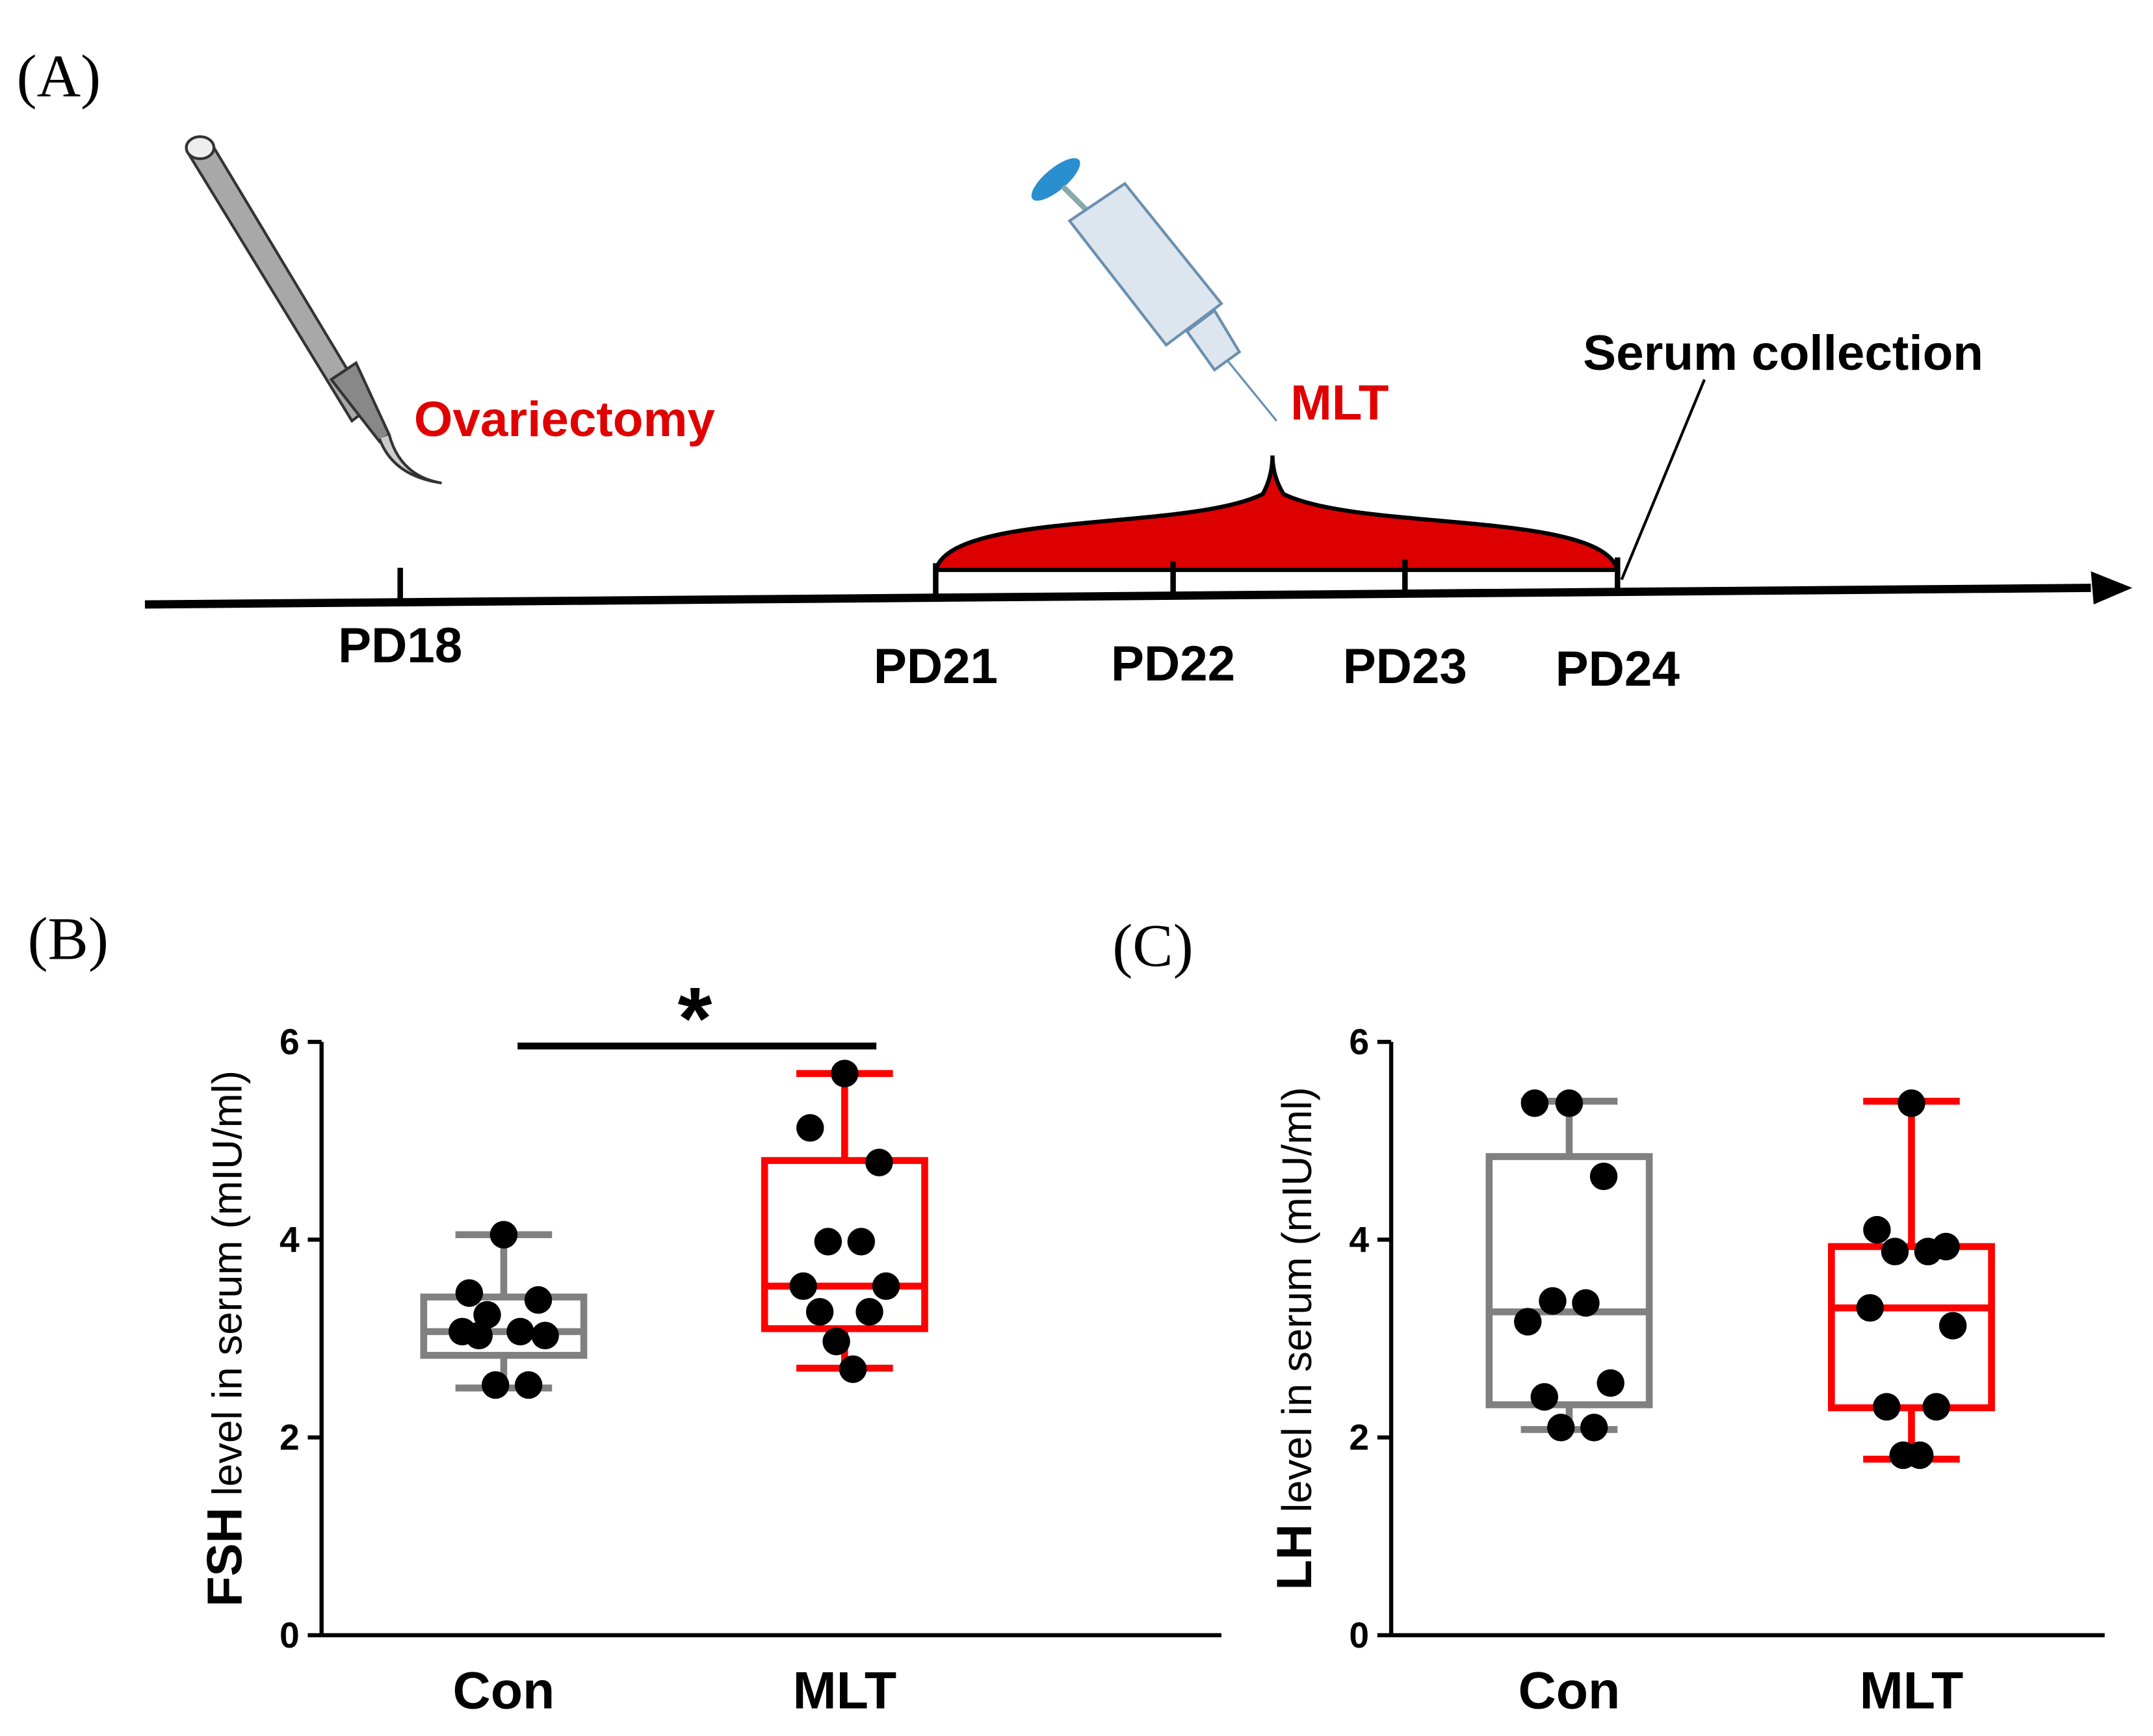 The width and height of the screenshot is (2153, 1736). I want to click on y-axis-label: FSH level in serum (mIU/ml), so click(225, 1338).